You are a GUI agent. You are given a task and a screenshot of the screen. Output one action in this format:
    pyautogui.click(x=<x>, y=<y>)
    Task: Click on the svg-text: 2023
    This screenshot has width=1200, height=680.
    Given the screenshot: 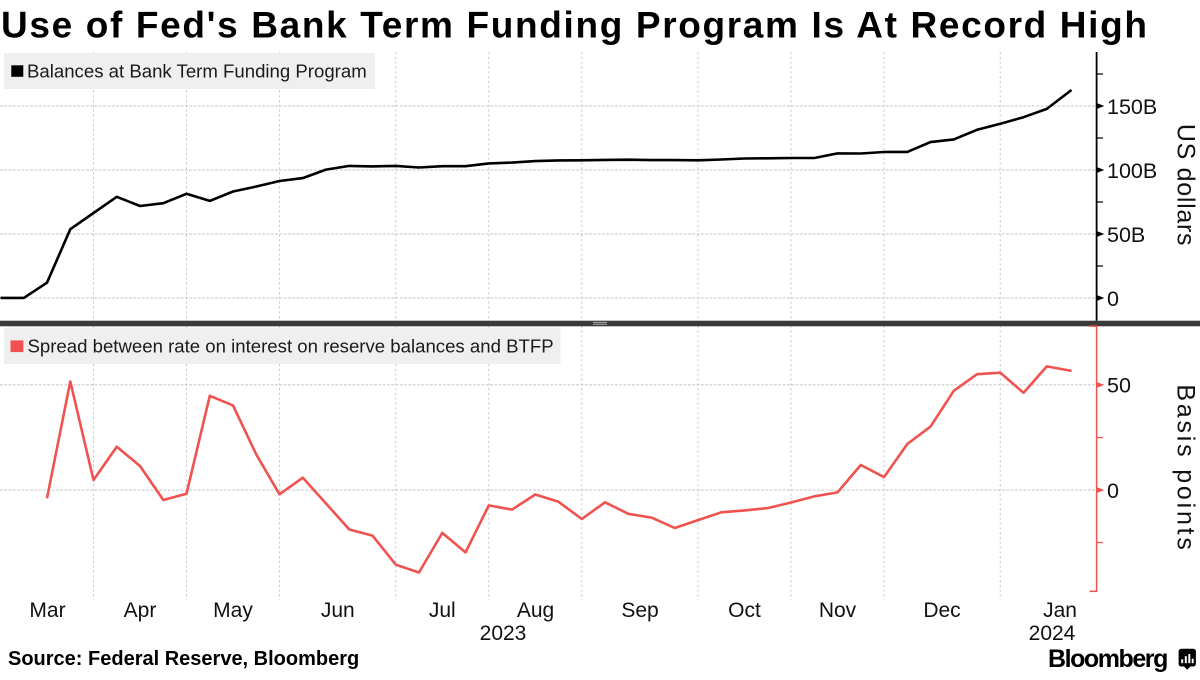 What is the action you would take?
    pyautogui.click(x=503, y=633)
    